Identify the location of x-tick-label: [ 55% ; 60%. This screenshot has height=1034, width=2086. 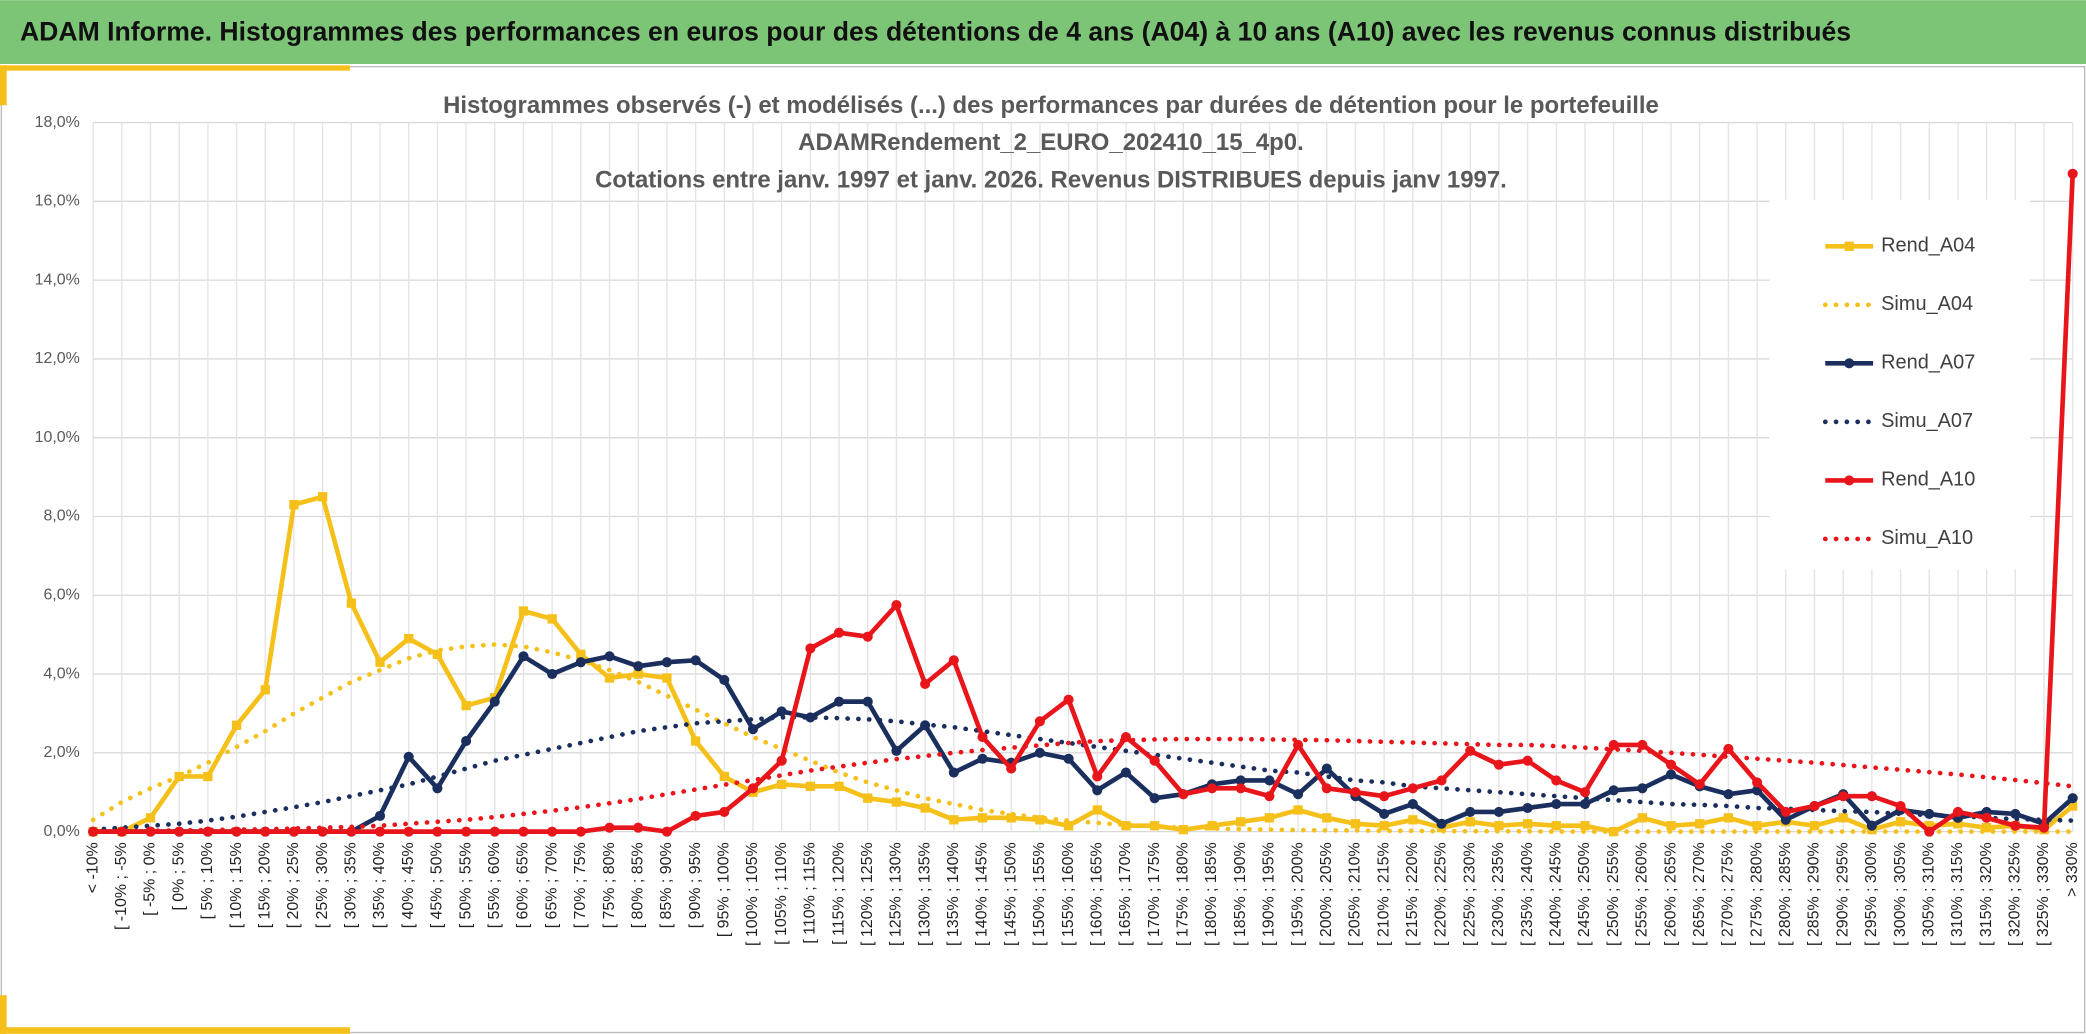
(494, 885).